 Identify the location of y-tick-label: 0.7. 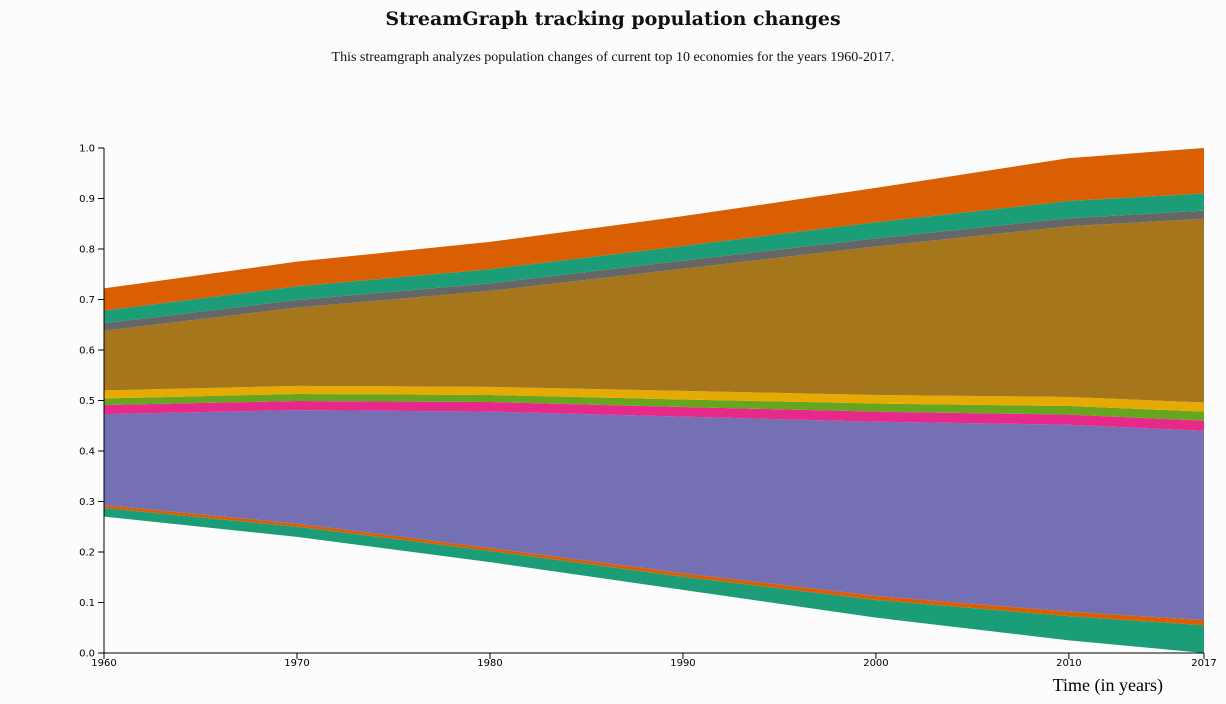
(87, 300).